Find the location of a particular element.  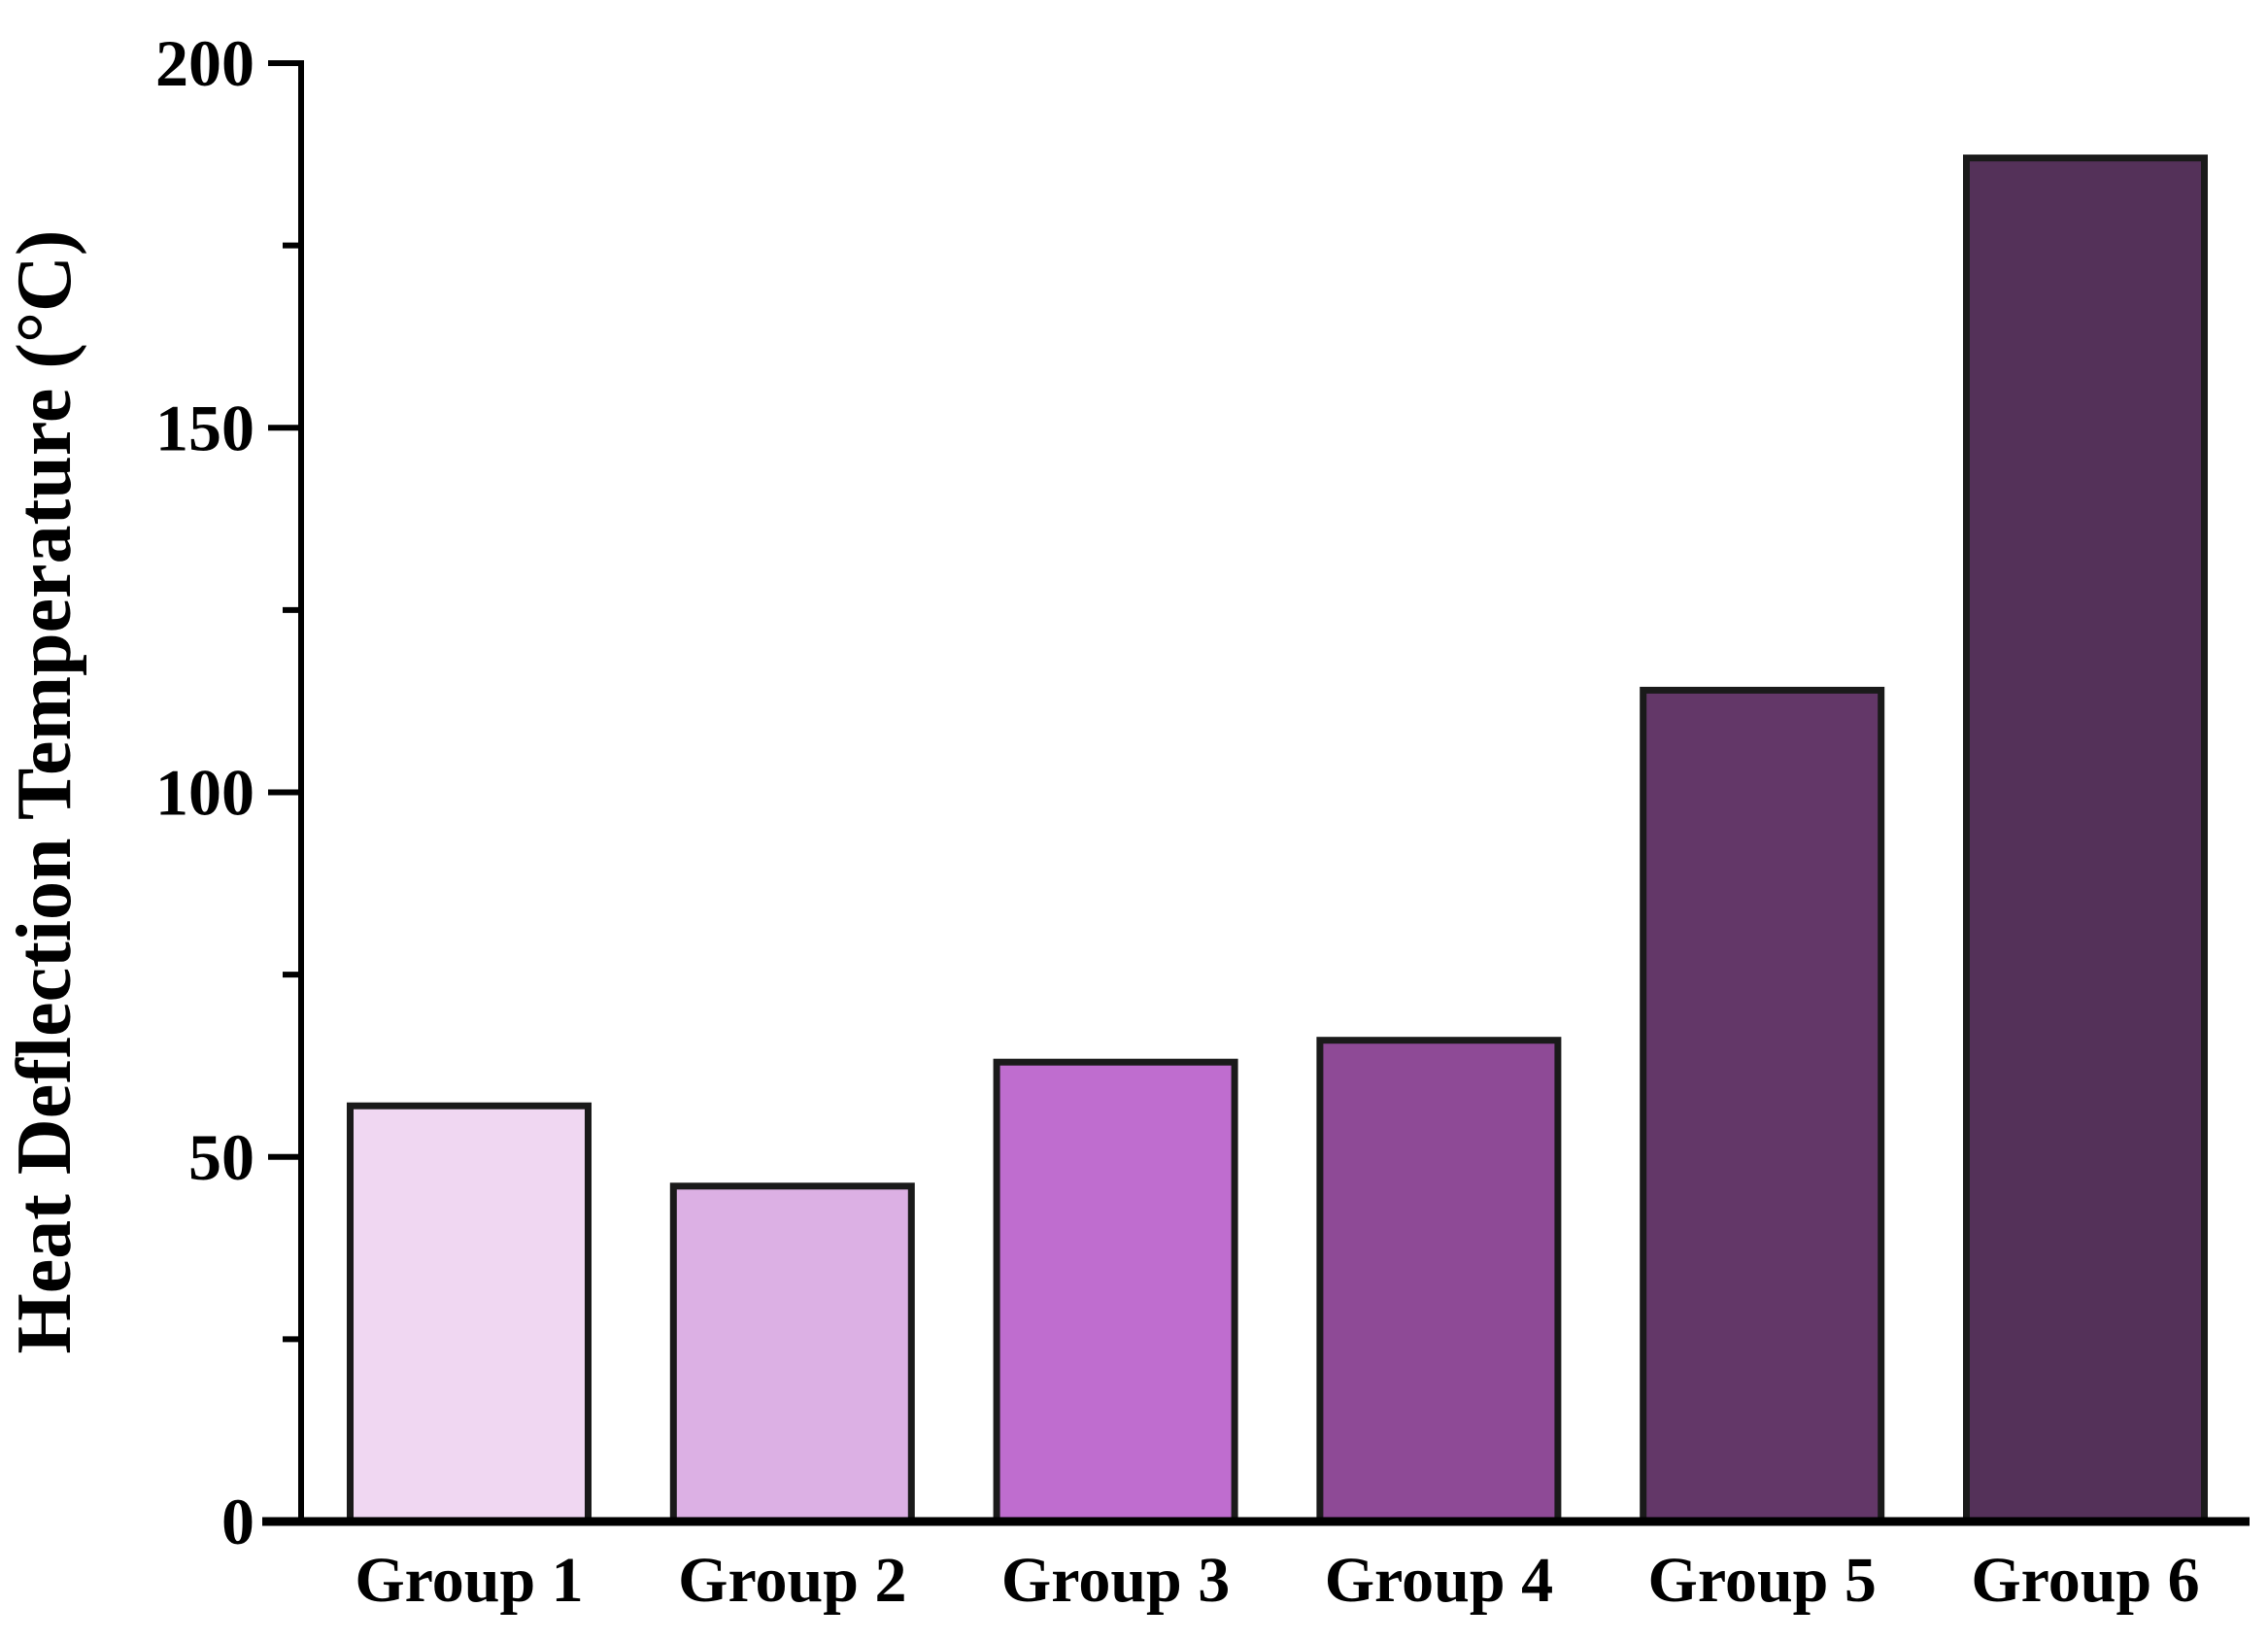

x-category-label-1: Group 1 is located at coordinates (469, 1580).